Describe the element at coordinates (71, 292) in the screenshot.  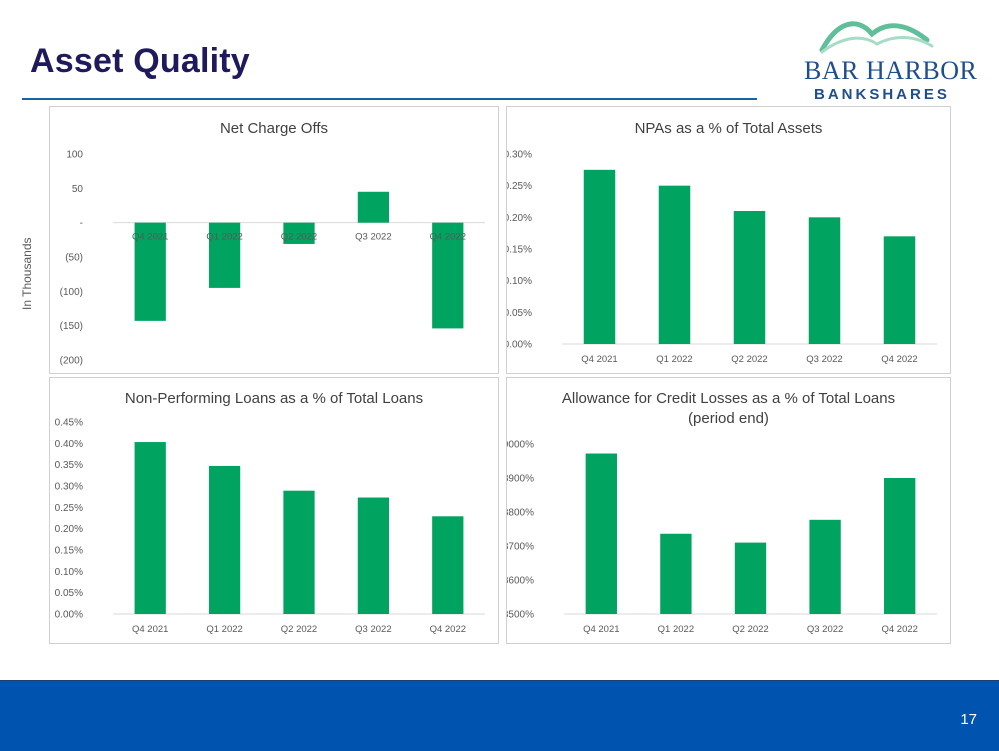
I see `y-tick-label: (100)` at that location.